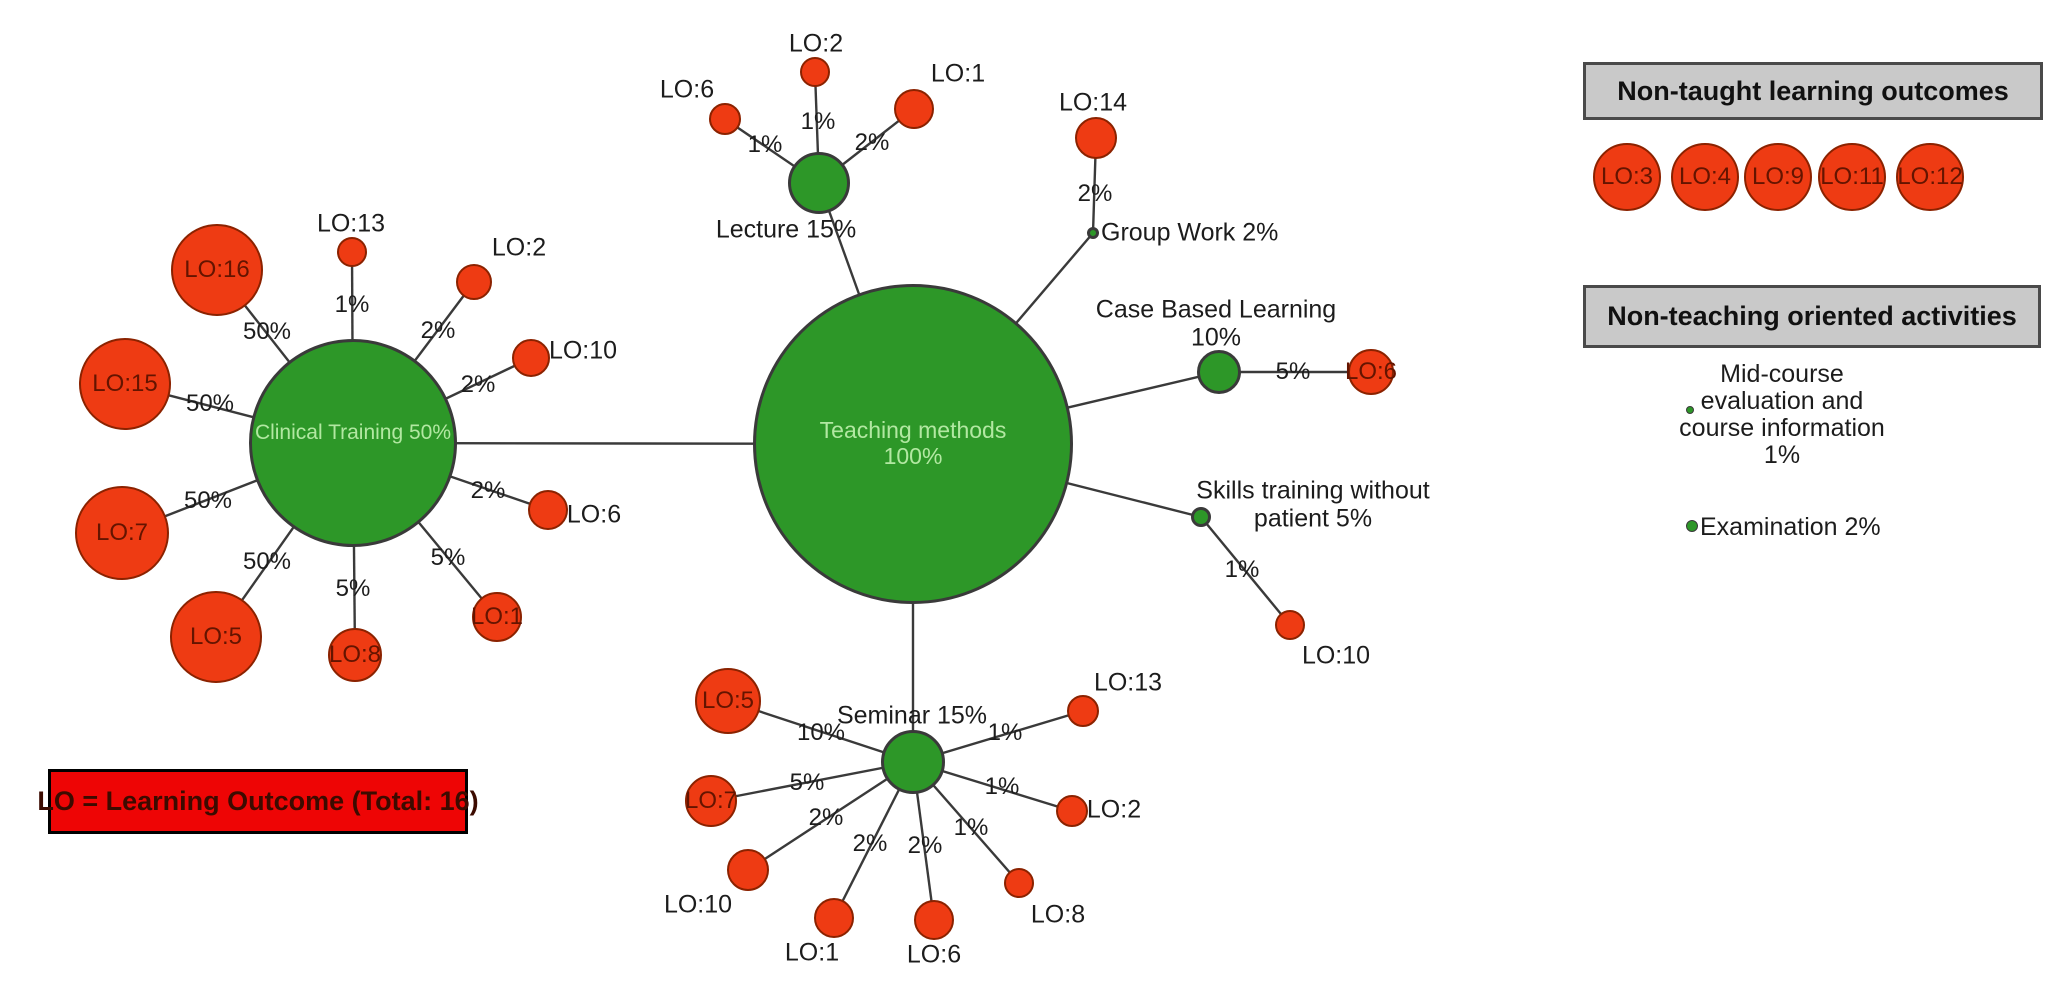 The image size is (2059, 1001). I want to click on legend-text: LO = Learning Outcome (Total: 16), so click(258, 801).